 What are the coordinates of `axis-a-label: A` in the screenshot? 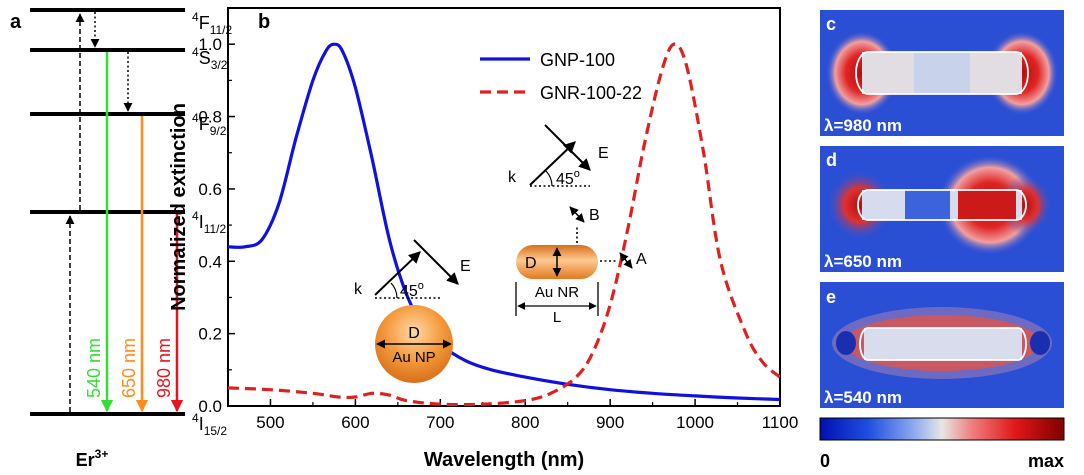 It's located at (641, 259).